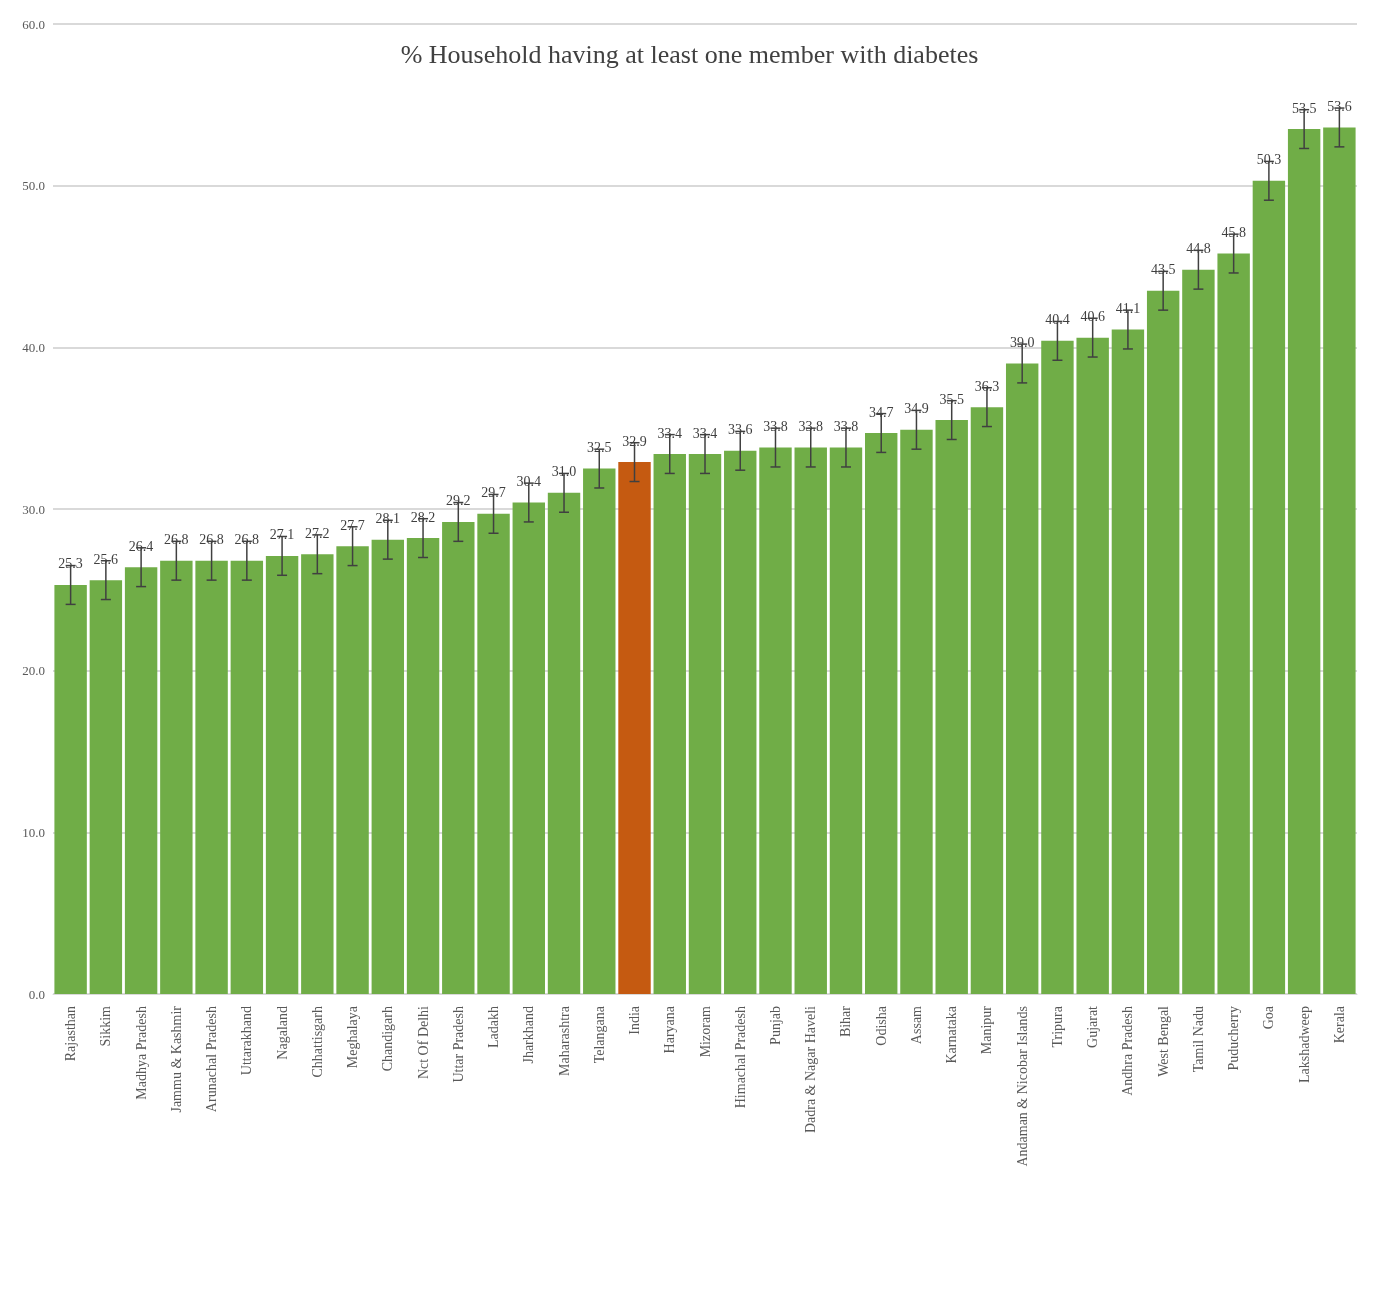 The width and height of the screenshot is (1379, 1298). Describe the element at coordinates (1163, 270) in the screenshot. I see `data-label: 43.5` at that location.